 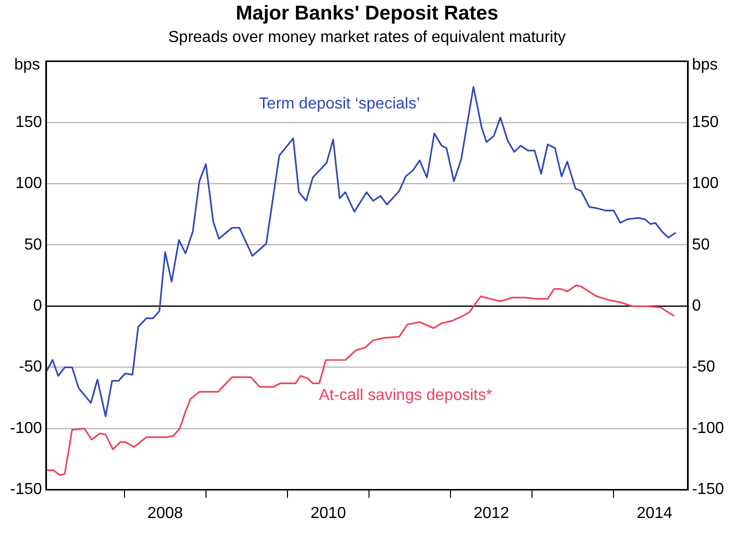 I want to click on y-tick-label: -100, so click(x=26, y=428).